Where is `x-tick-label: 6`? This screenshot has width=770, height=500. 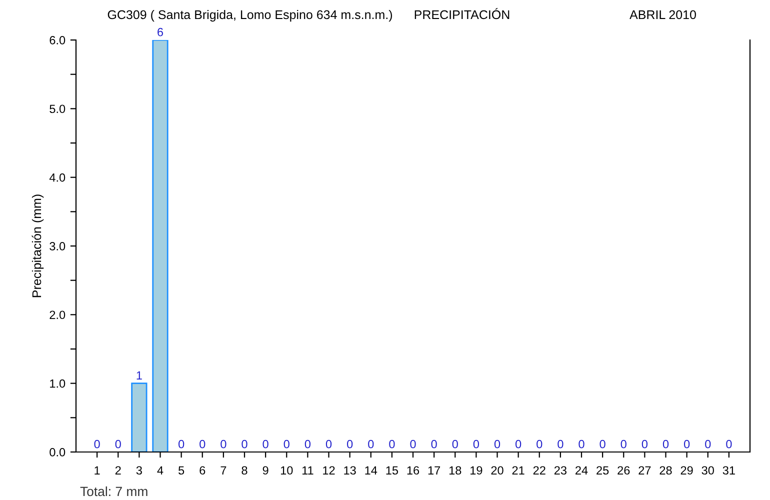
x-tick-label: 6 is located at coordinates (203, 470).